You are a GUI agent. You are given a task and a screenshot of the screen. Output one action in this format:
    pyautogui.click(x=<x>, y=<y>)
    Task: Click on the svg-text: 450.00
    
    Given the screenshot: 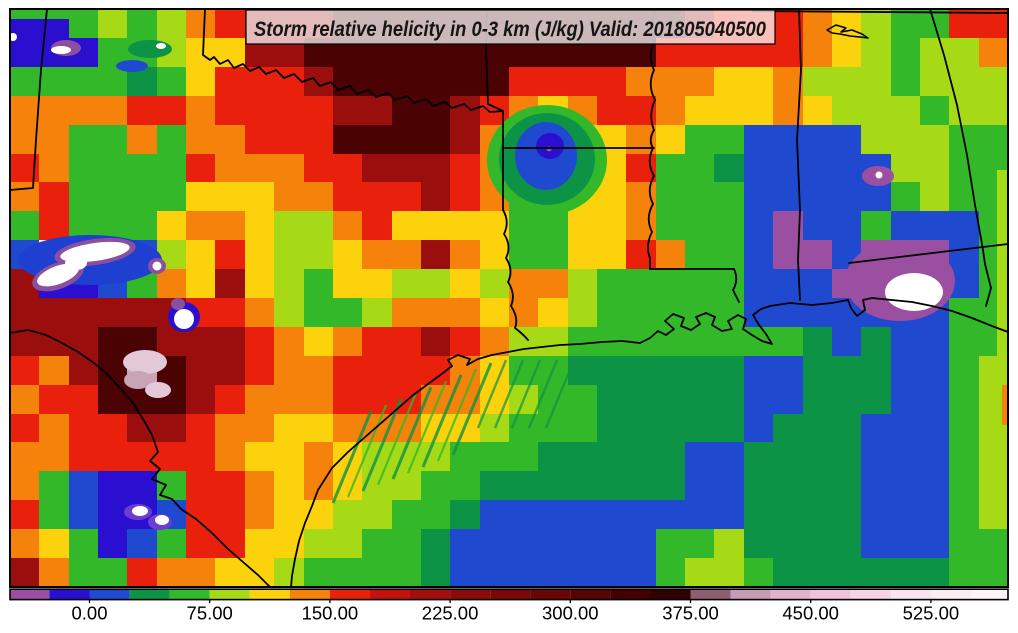 What is the action you would take?
    pyautogui.click(x=810, y=613)
    